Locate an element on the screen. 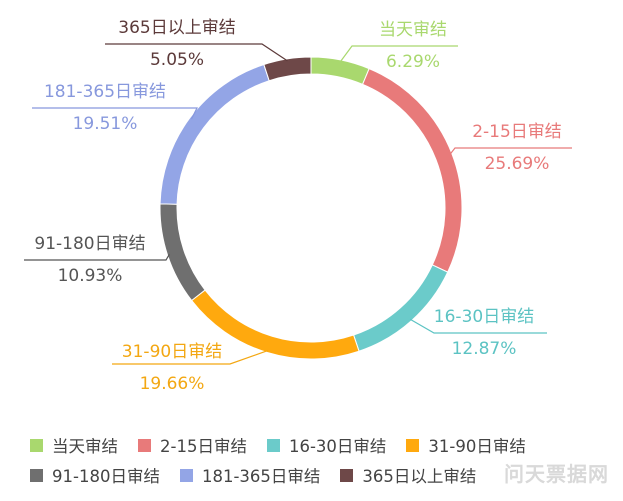 This screenshot has width=623, height=501. legend-item: 当天审结 is located at coordinates (74, 445).